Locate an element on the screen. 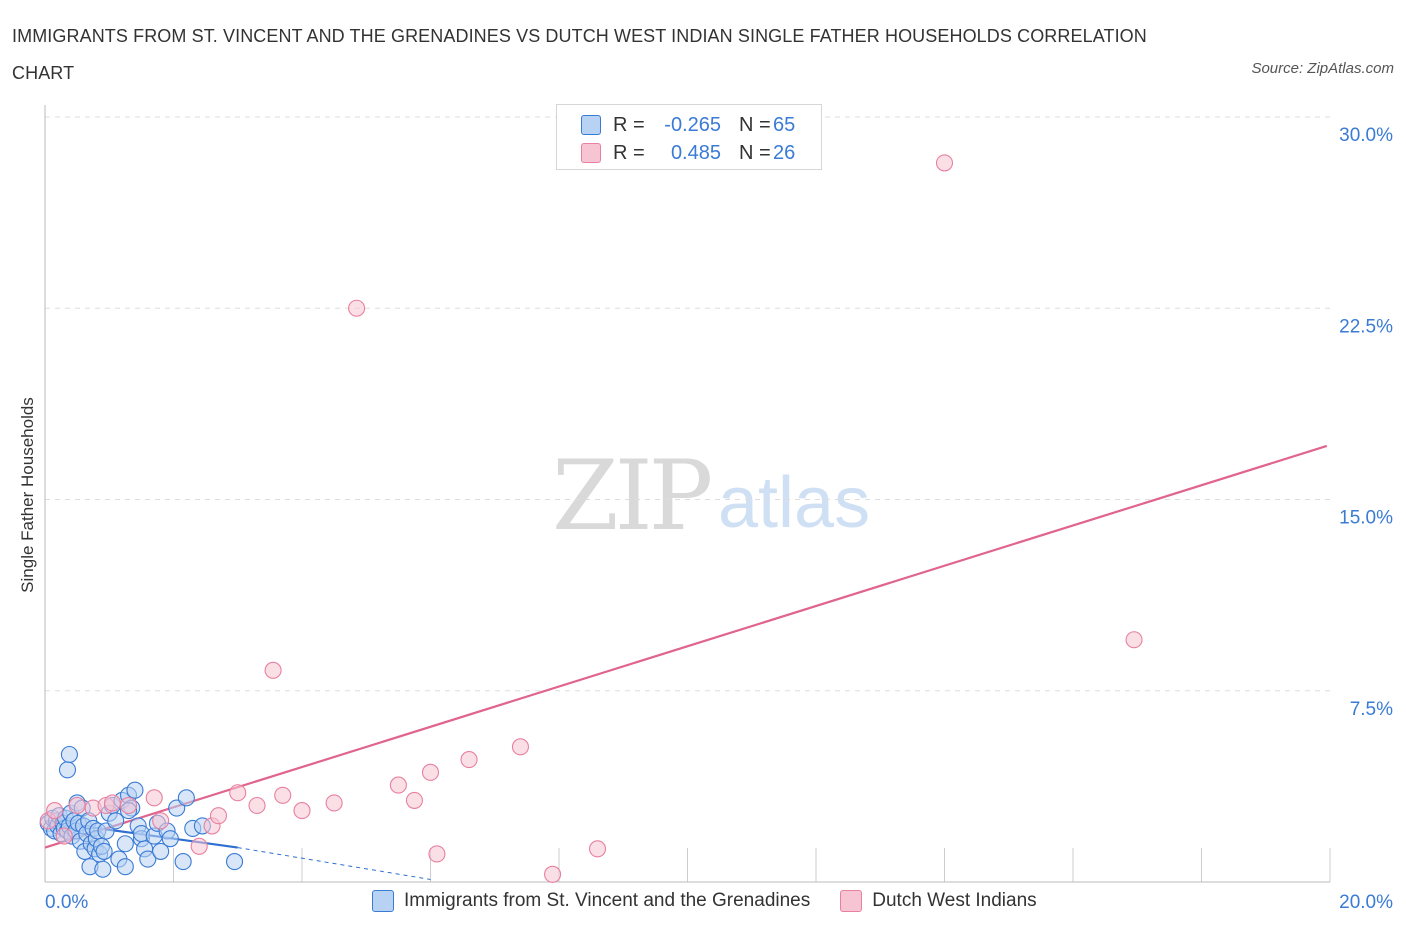  r-value: -0.265 is located at coordinates (692, 124).